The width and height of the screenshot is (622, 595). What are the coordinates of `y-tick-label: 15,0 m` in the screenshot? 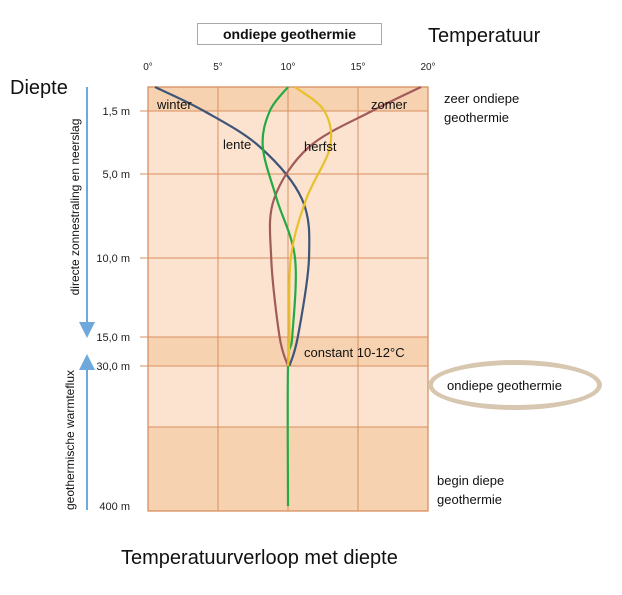 It's located at (113, 338).